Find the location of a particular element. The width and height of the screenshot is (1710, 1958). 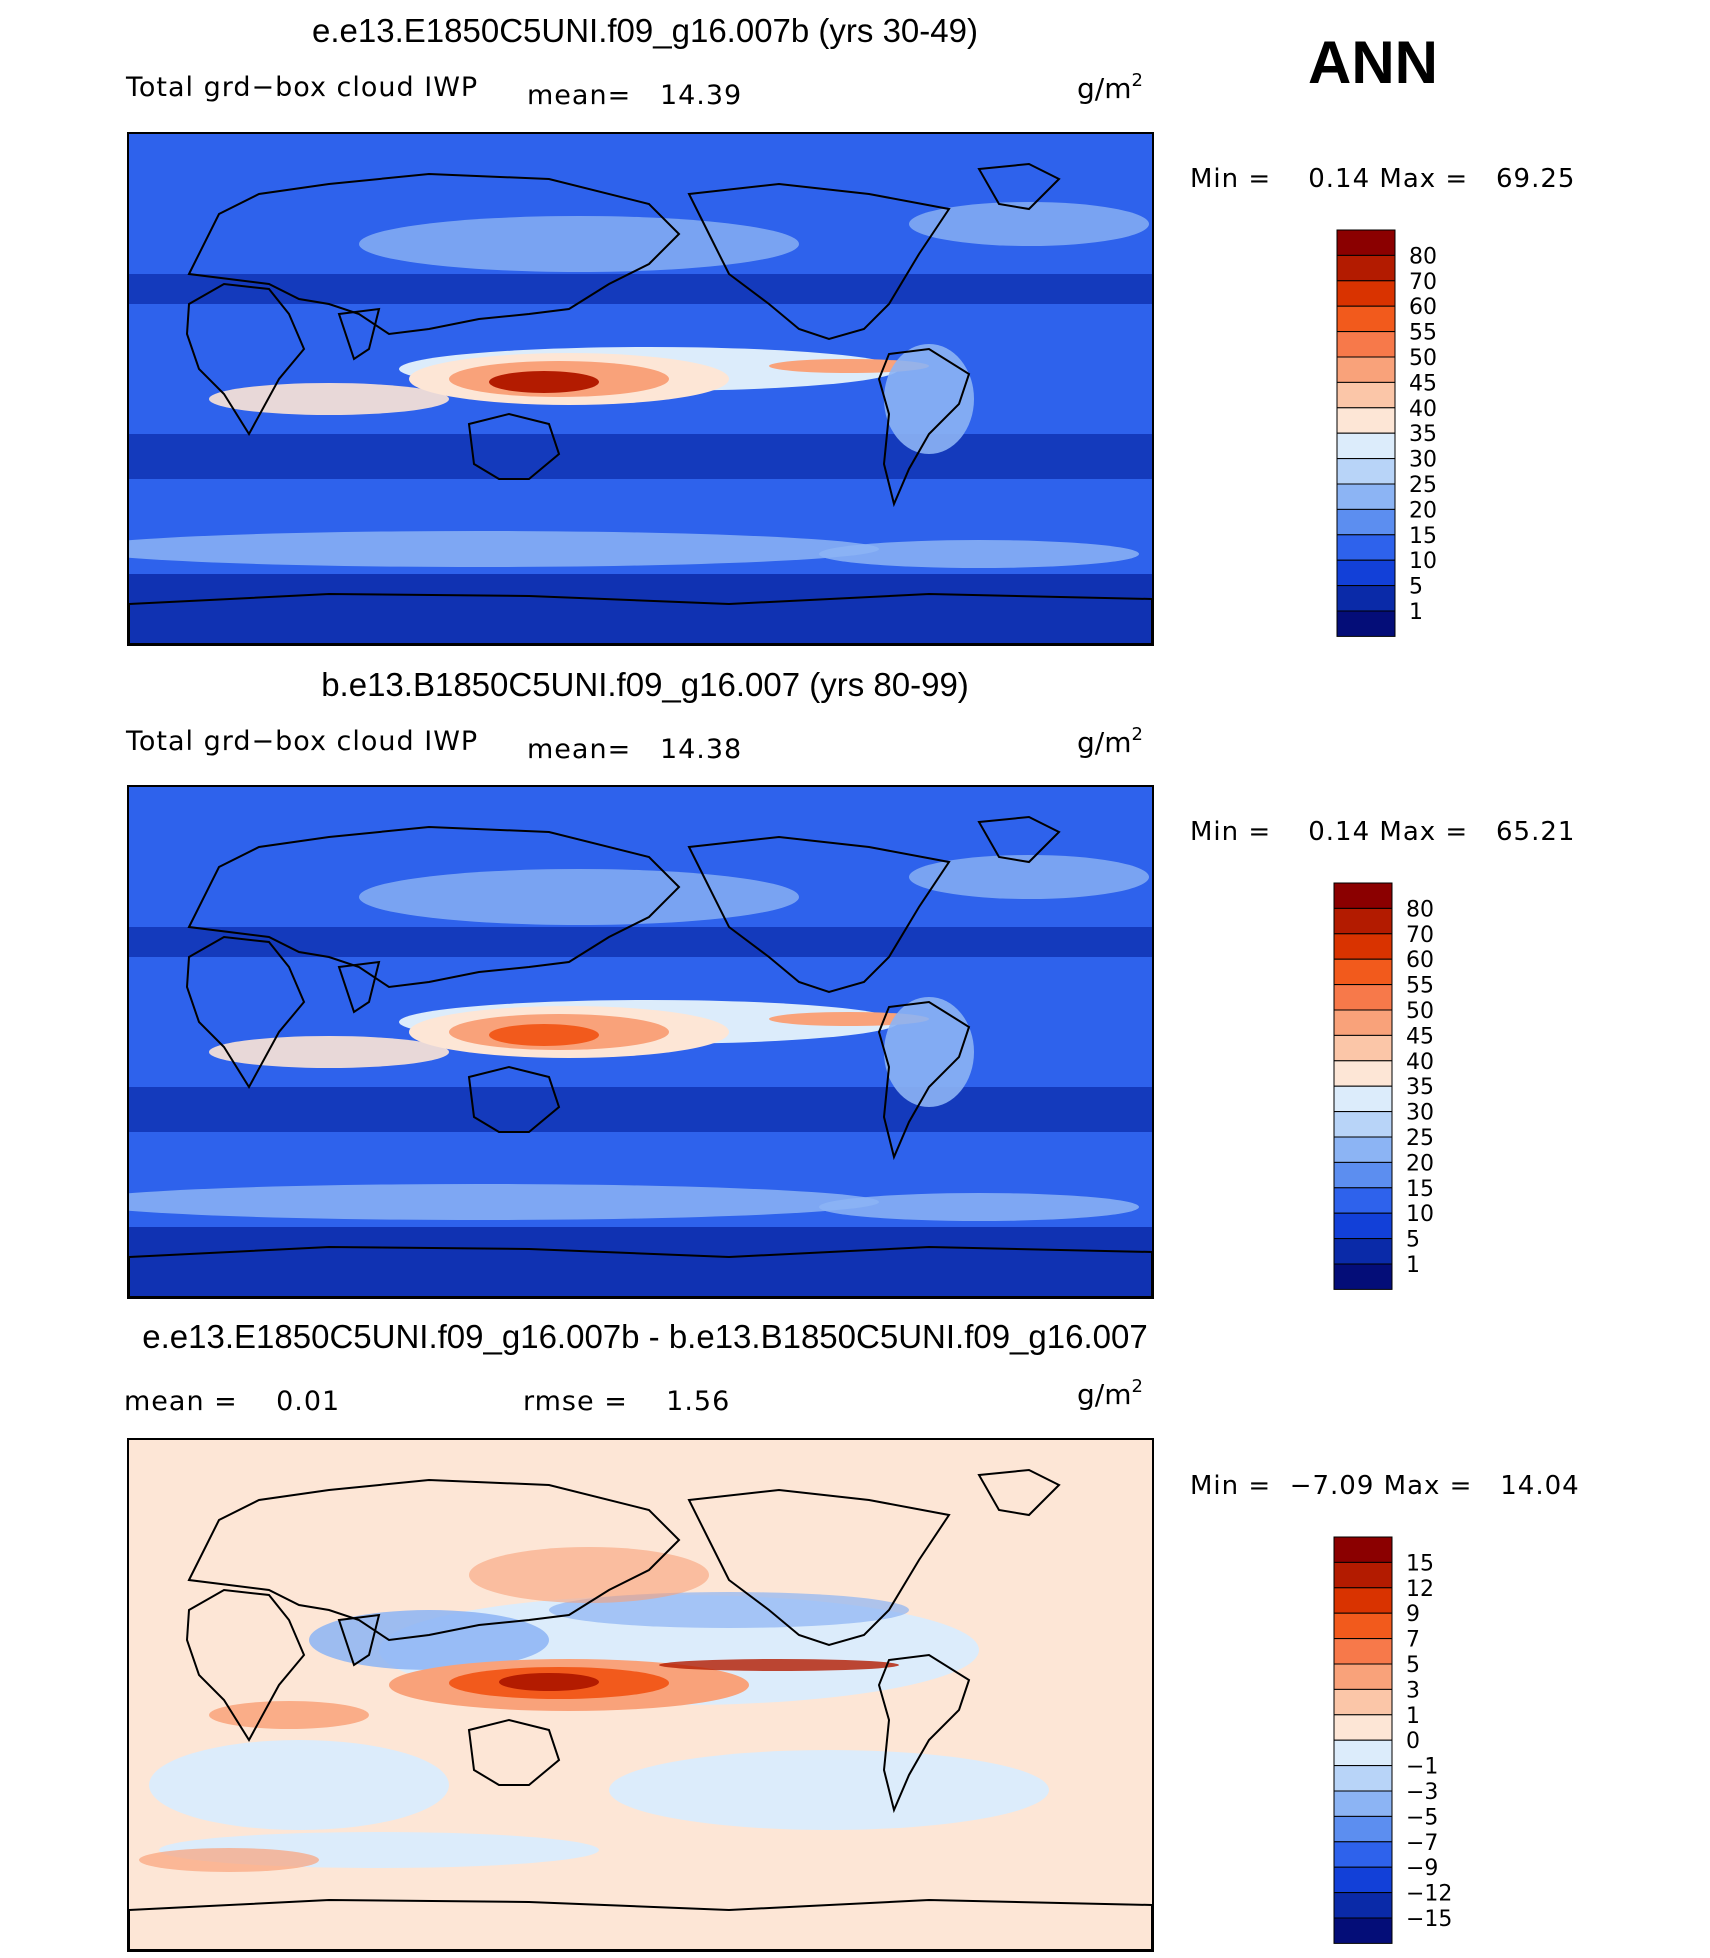

min-max-stat: Min = 0.14 Max = 69.25 is located at coordinates (1383, 179).